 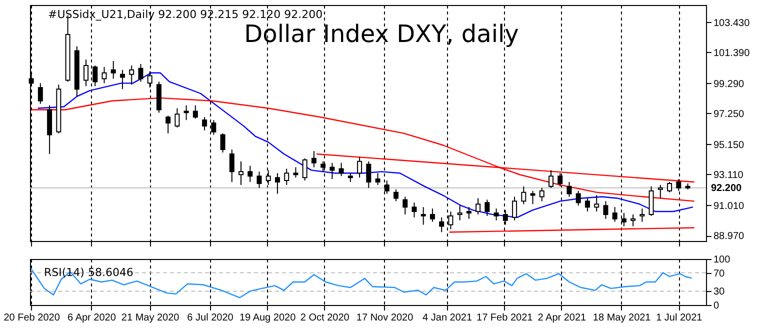 I want to click on text: Dollar Index DXY, daily, so click(x=381, y=34).